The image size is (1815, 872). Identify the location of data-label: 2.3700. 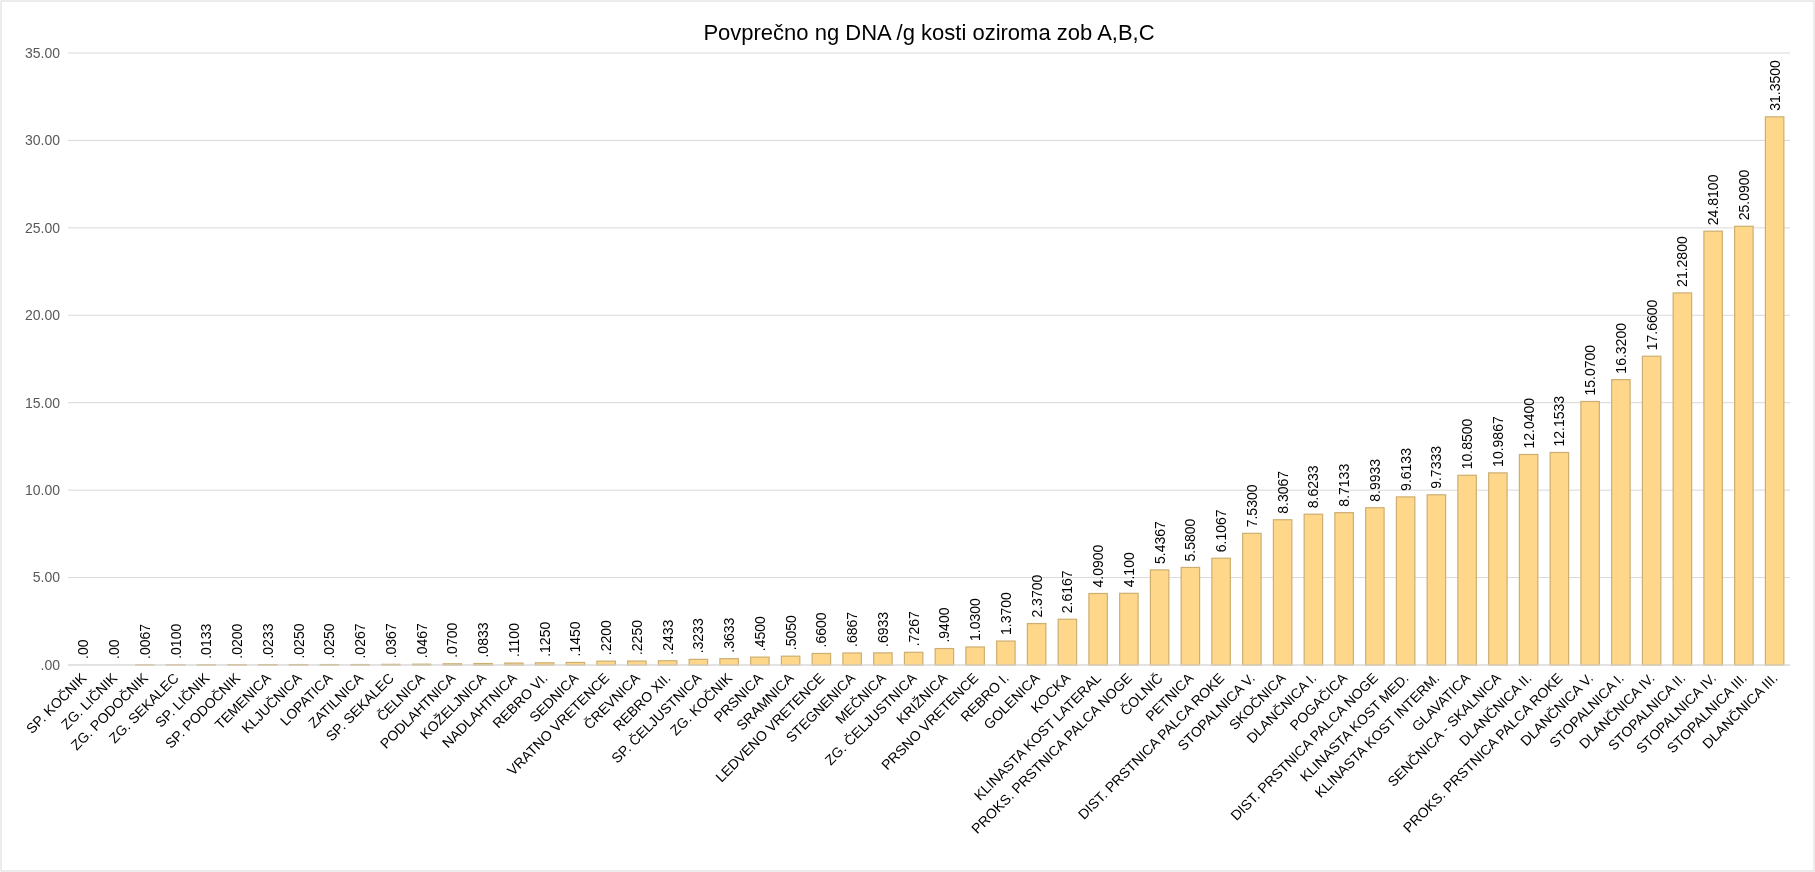
(1036, 596).